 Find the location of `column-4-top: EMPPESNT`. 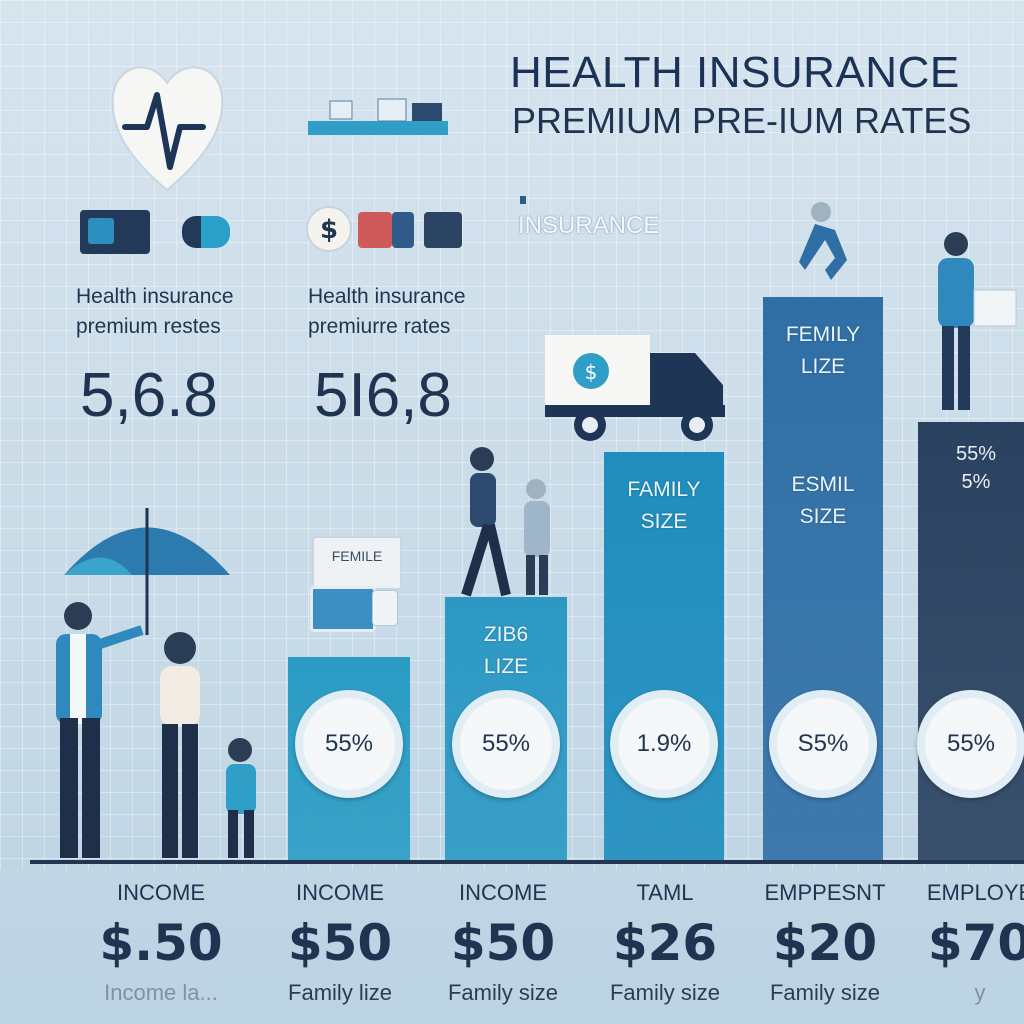

column-4-top: EMPPESNT is located at coordinates (825, 892).